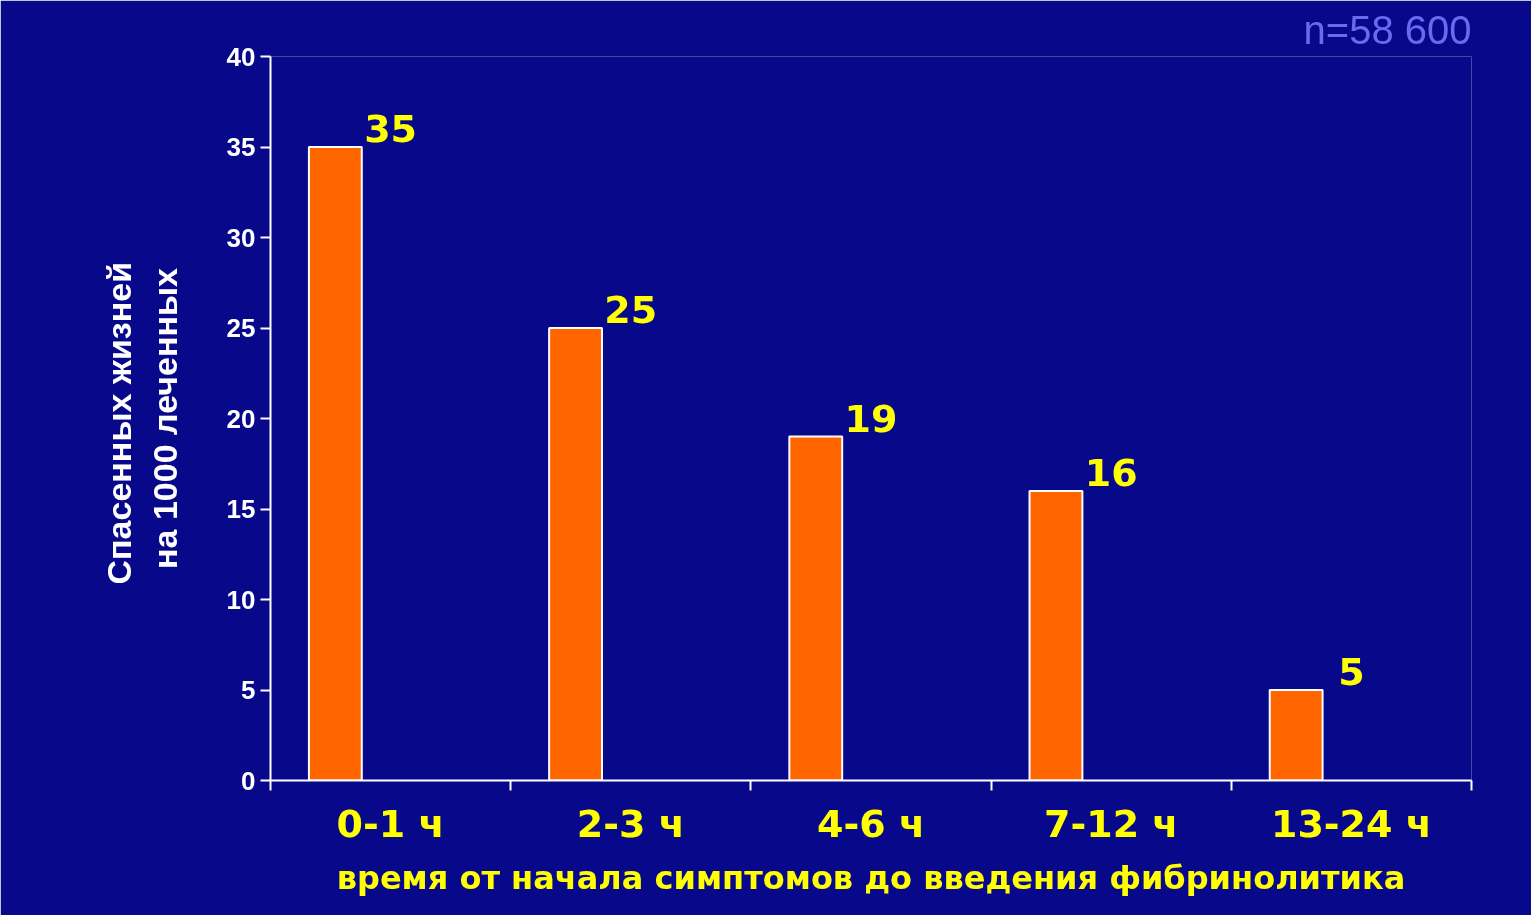 The image size is (1531, 915). I want to click on x-tick-label: 13-24 ч, so click(1351, 823).